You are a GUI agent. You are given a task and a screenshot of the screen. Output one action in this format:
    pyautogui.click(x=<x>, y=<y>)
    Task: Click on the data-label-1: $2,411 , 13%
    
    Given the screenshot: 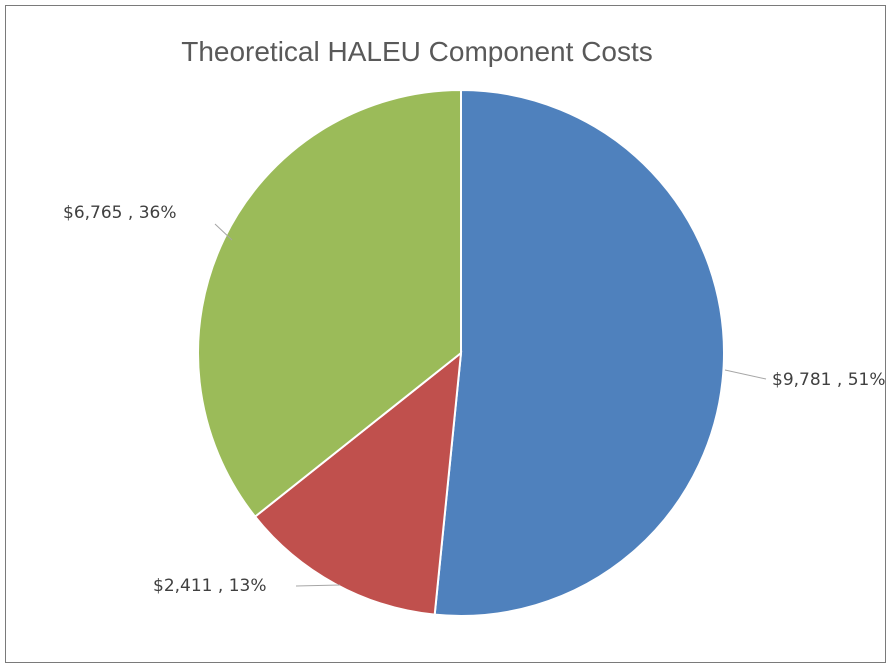 What is the action you would take?
    pyautogui.click(x=209, y=586)
    